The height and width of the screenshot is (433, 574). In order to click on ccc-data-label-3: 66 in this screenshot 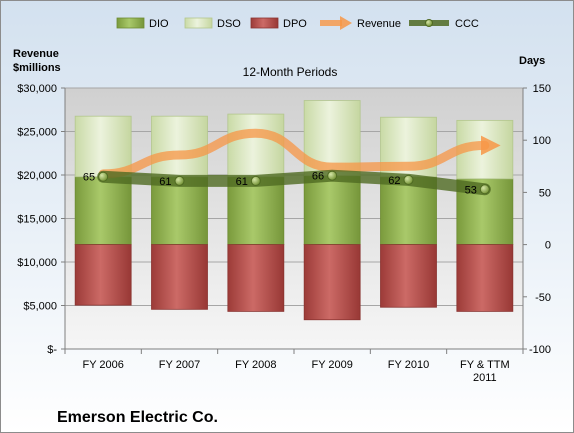, I will do `click(318, 177)`.